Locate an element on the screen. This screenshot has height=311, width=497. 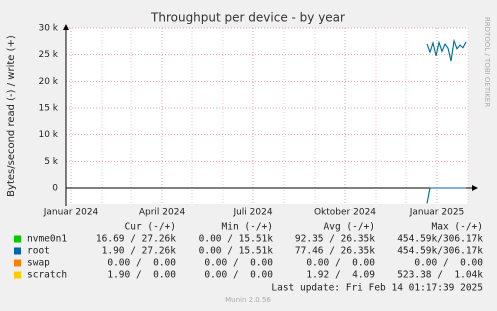
y-tick-label: 0 is located at coordinates (55, 189).